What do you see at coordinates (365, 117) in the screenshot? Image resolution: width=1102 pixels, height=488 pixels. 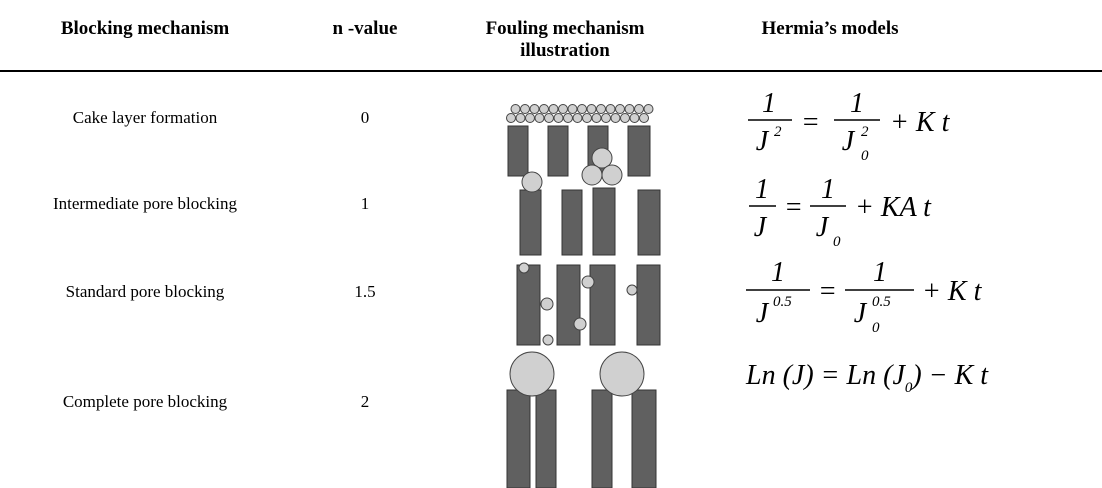 I see `n-cell: 0` at bounding box center [365, 117].